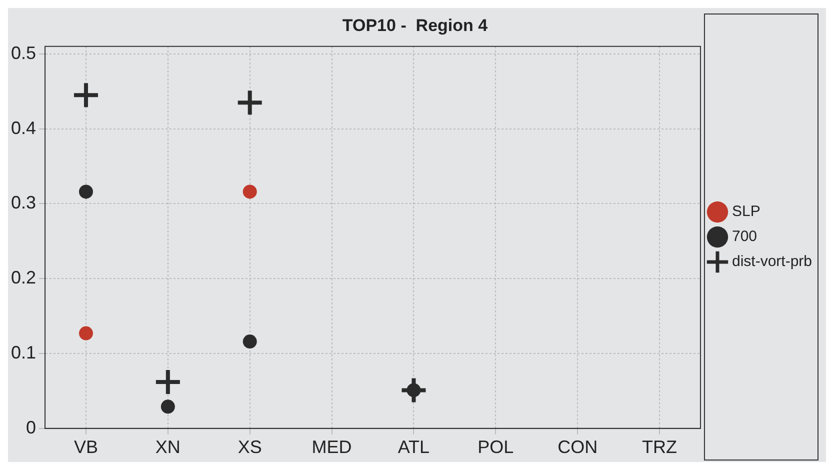 The image size is (834, 470). What do you see at coordinates (31, 427) in the screenshot?
I see `y-tick-label: 0` at bounding box center [31, 427].